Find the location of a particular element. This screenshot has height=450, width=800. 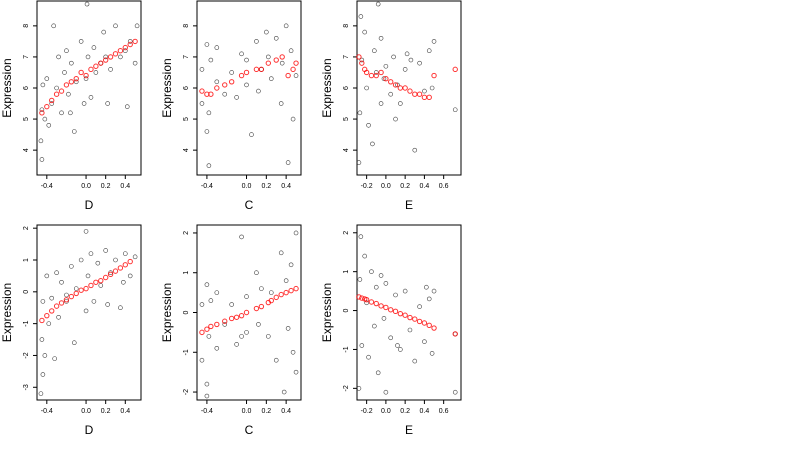

y-tick-label: 5 is located at coordinates (26, 119).